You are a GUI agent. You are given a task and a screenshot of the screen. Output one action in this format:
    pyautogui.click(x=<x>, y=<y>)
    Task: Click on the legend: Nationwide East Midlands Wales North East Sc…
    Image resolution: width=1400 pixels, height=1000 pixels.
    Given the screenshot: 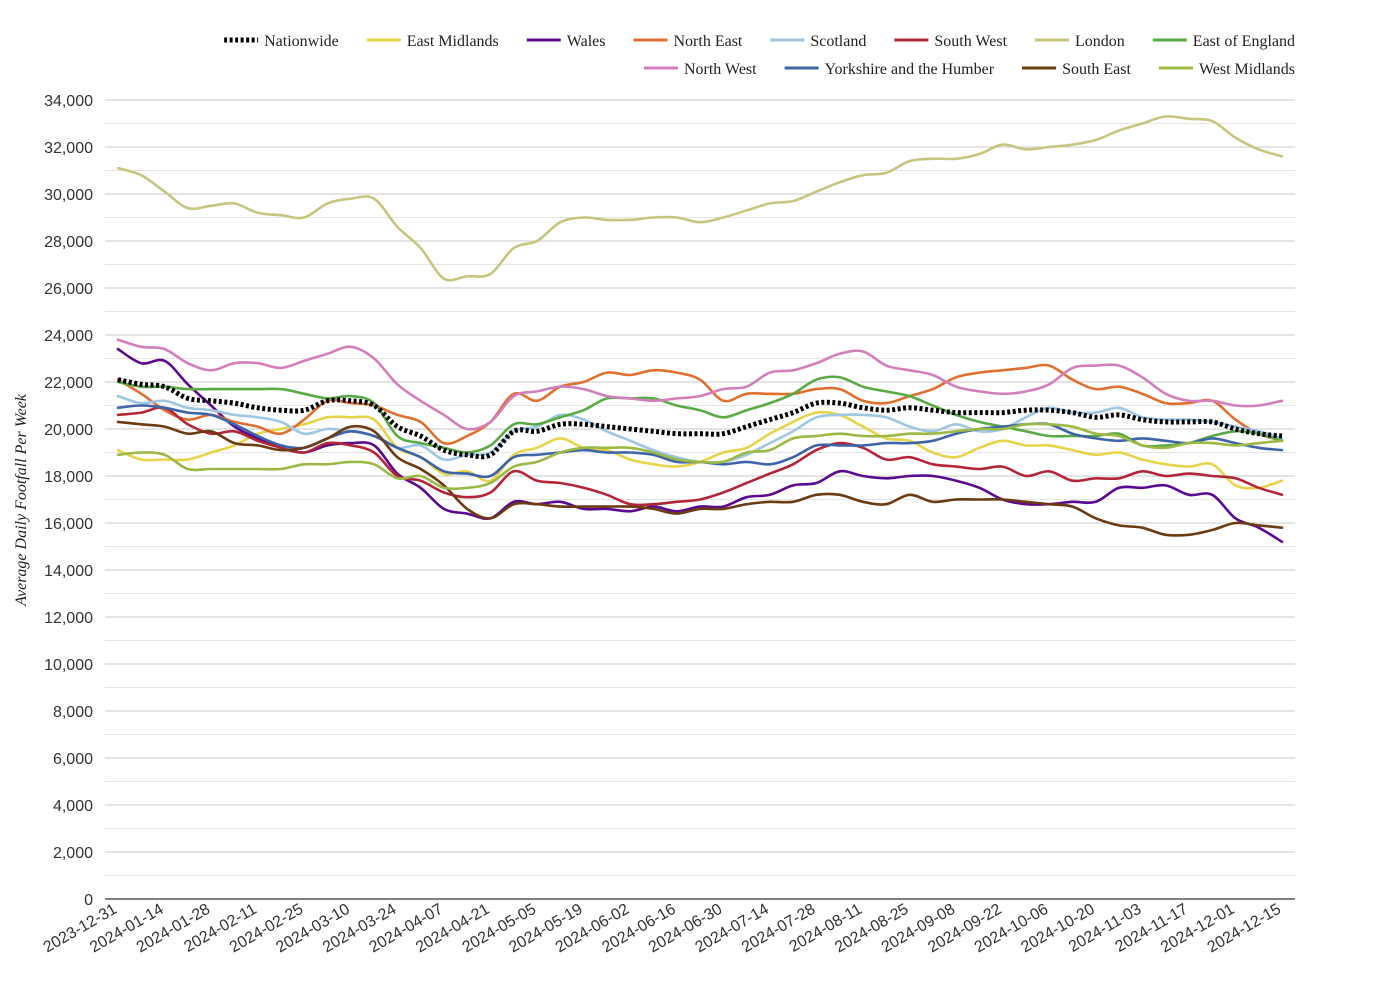 What is the action you would take?
    pyautogui.click(x=759, y=55)
    